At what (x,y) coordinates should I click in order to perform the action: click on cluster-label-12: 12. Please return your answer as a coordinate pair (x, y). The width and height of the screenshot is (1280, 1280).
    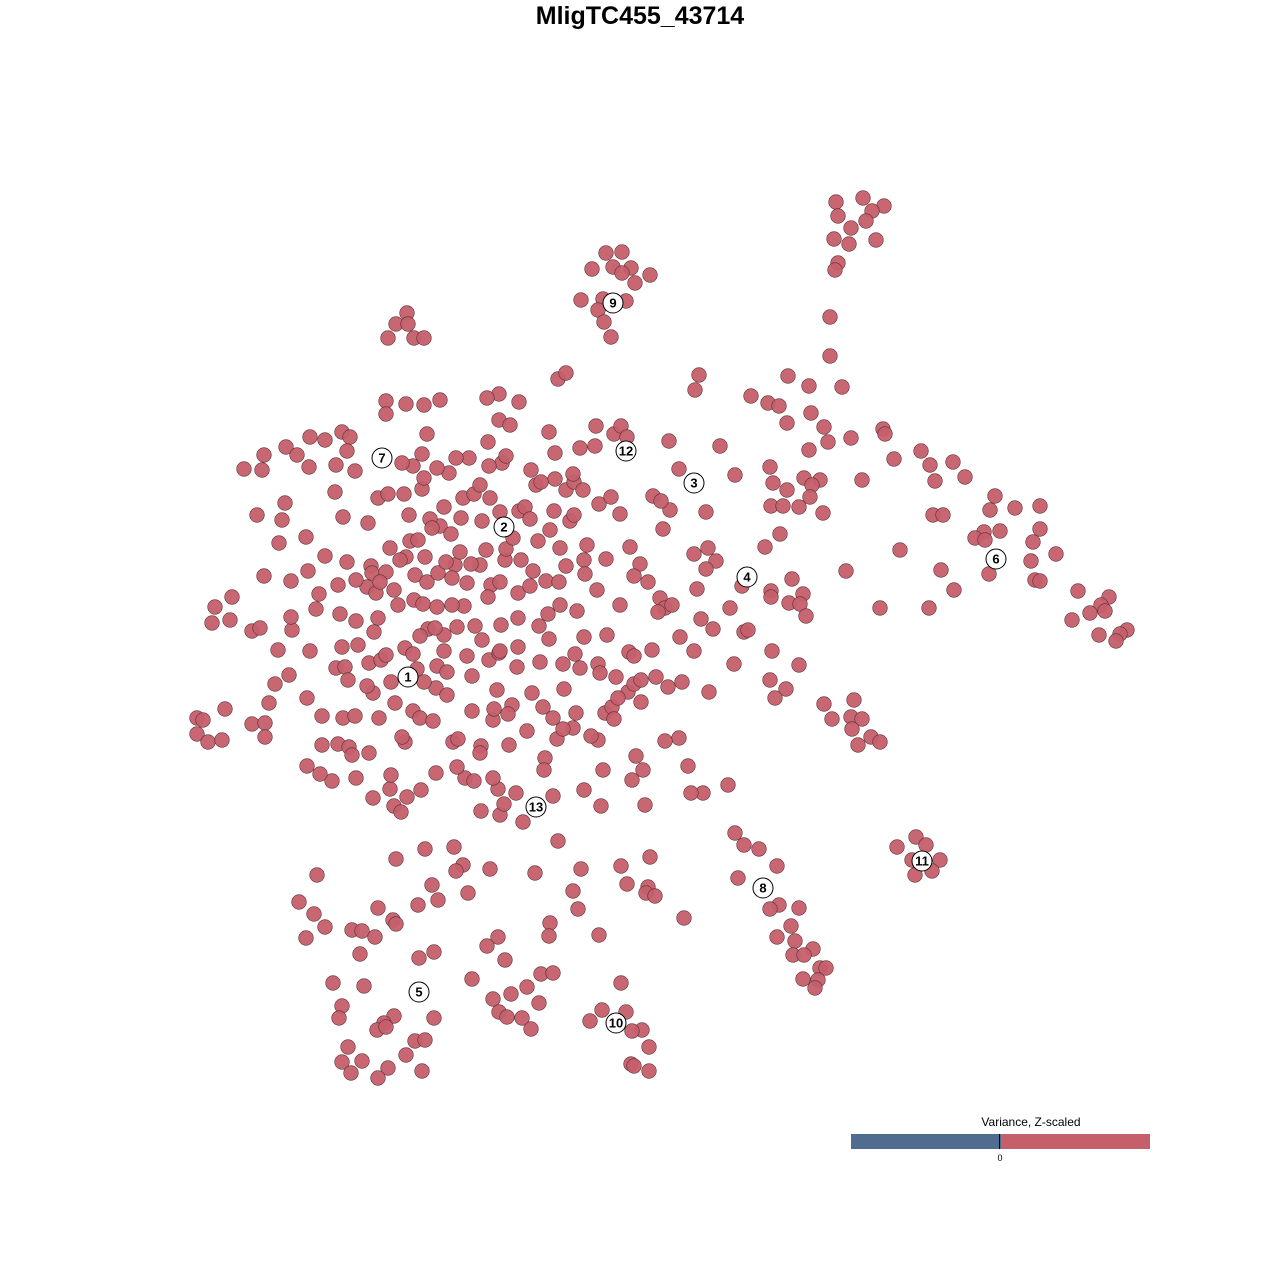
    Looking at the image, I should click on (626, 451).